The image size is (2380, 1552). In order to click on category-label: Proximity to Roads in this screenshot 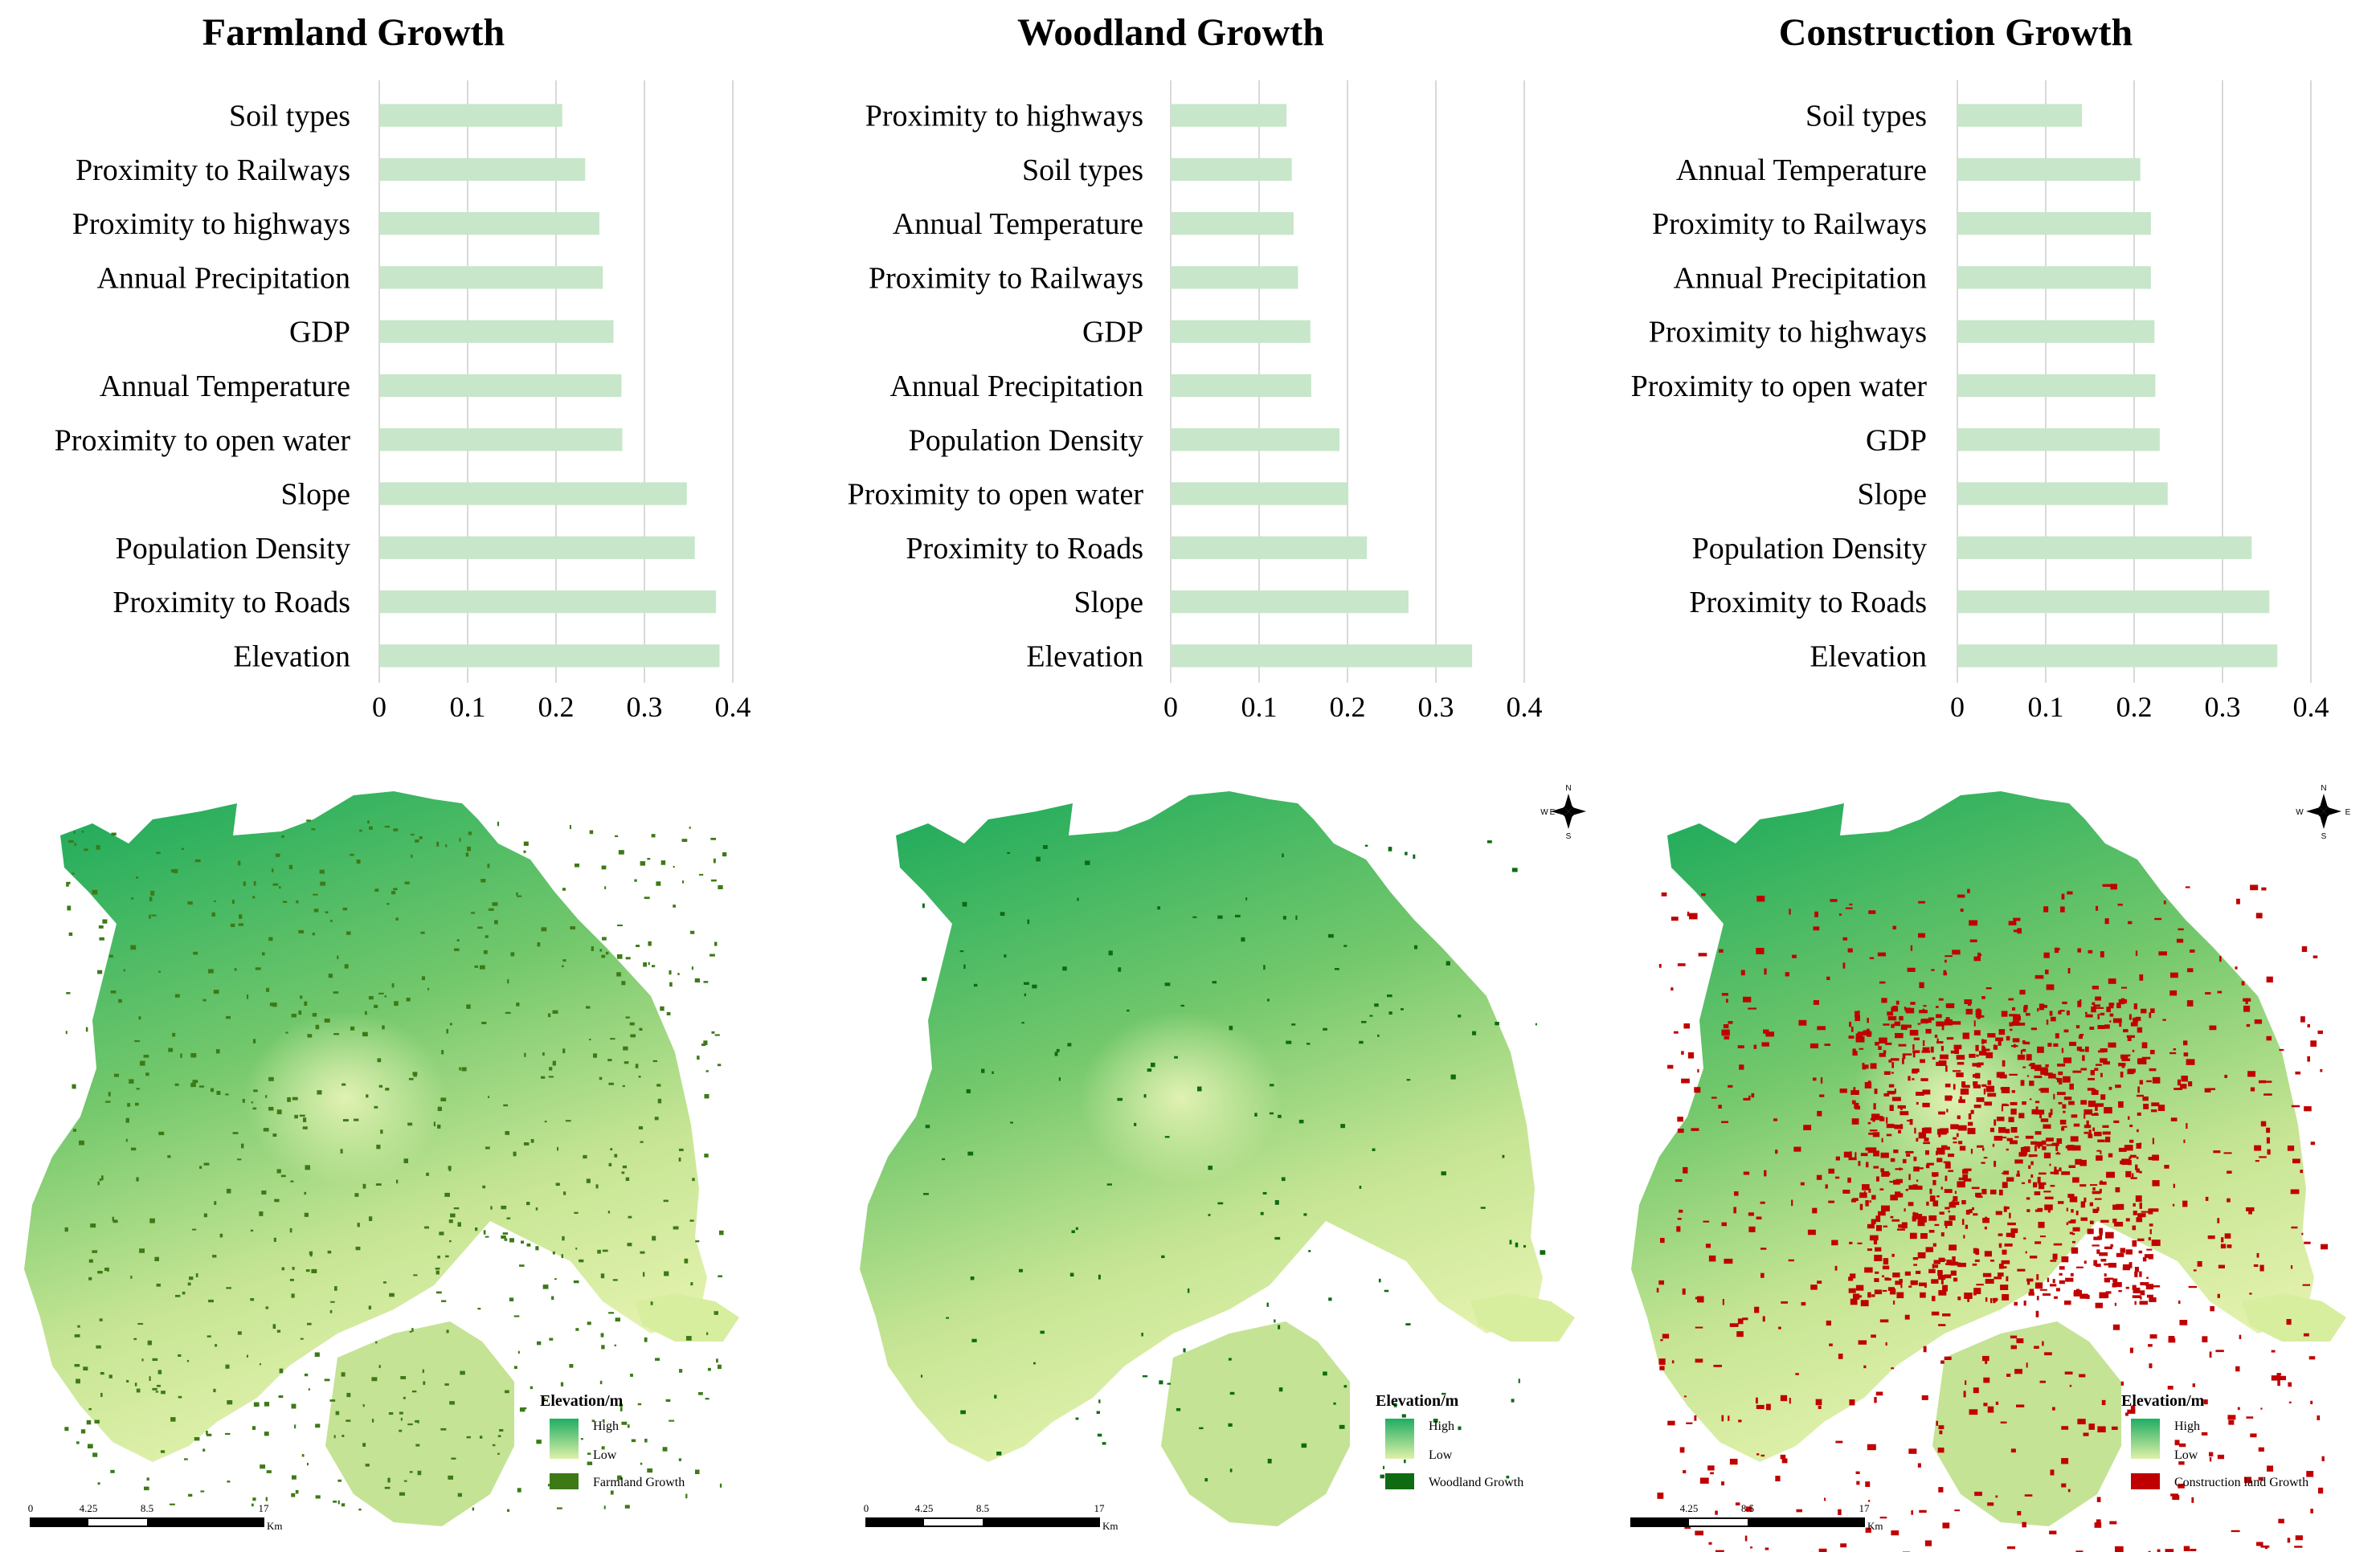, I will do `click(1808, 602)`.